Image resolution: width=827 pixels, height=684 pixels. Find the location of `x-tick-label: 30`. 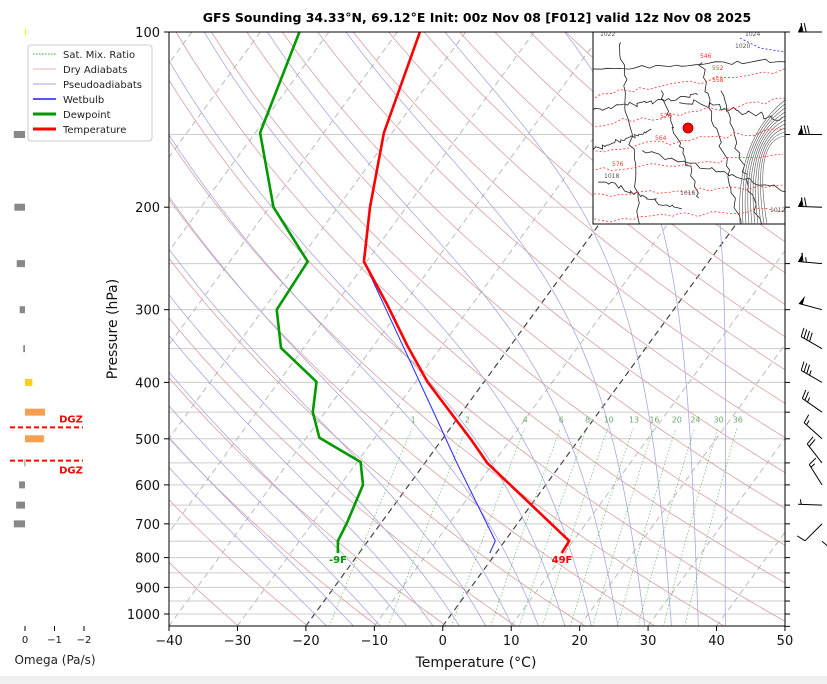

x-tick-label: 30 is located at coordinates (648, 641).